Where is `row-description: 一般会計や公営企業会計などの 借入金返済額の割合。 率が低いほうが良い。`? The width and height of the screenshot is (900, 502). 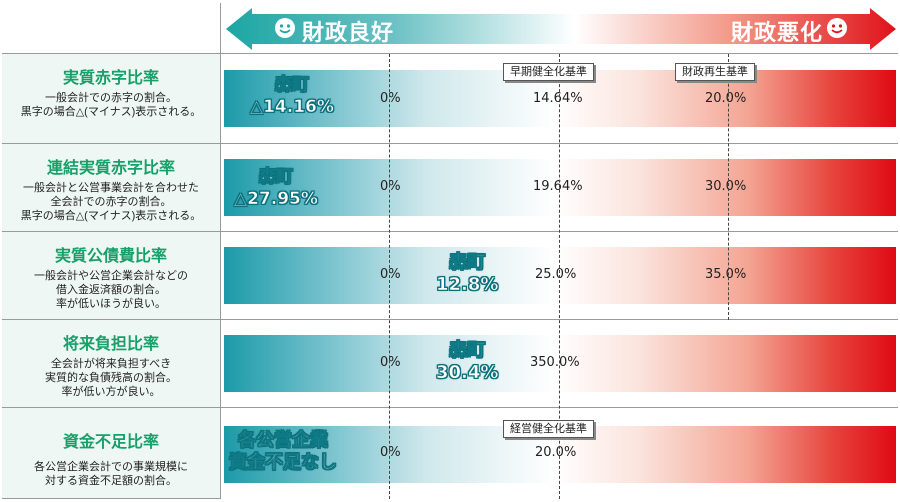 row-description: 一般会計や公営企業会計などの 借入金返済額の割合。 率が低いほうが良い。 is located at coordinates (111, 290).